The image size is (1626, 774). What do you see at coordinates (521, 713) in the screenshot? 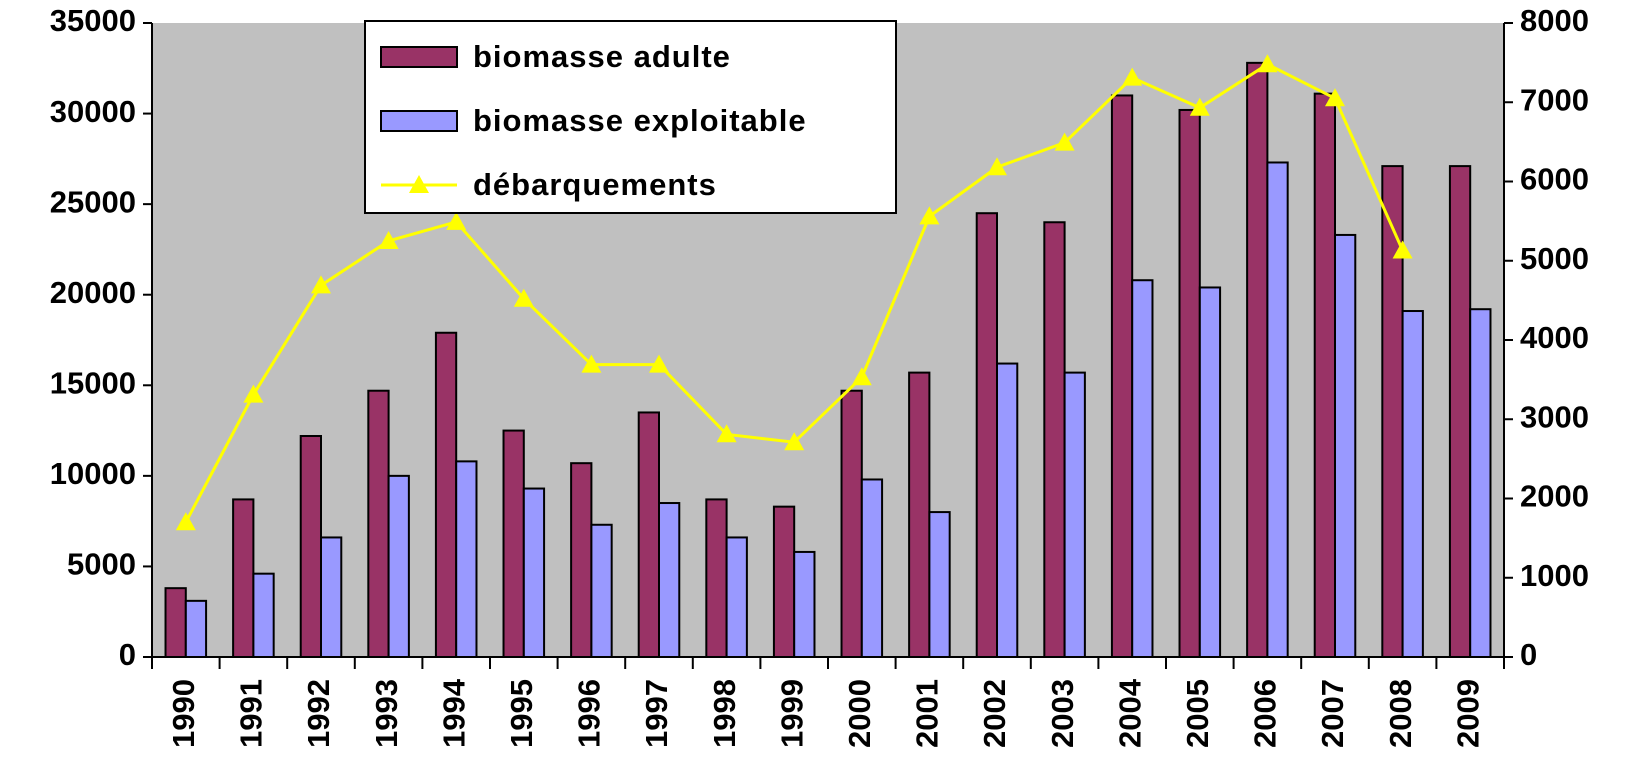
I see `x-tick-label: 1995` at bounding box center [521, 713].